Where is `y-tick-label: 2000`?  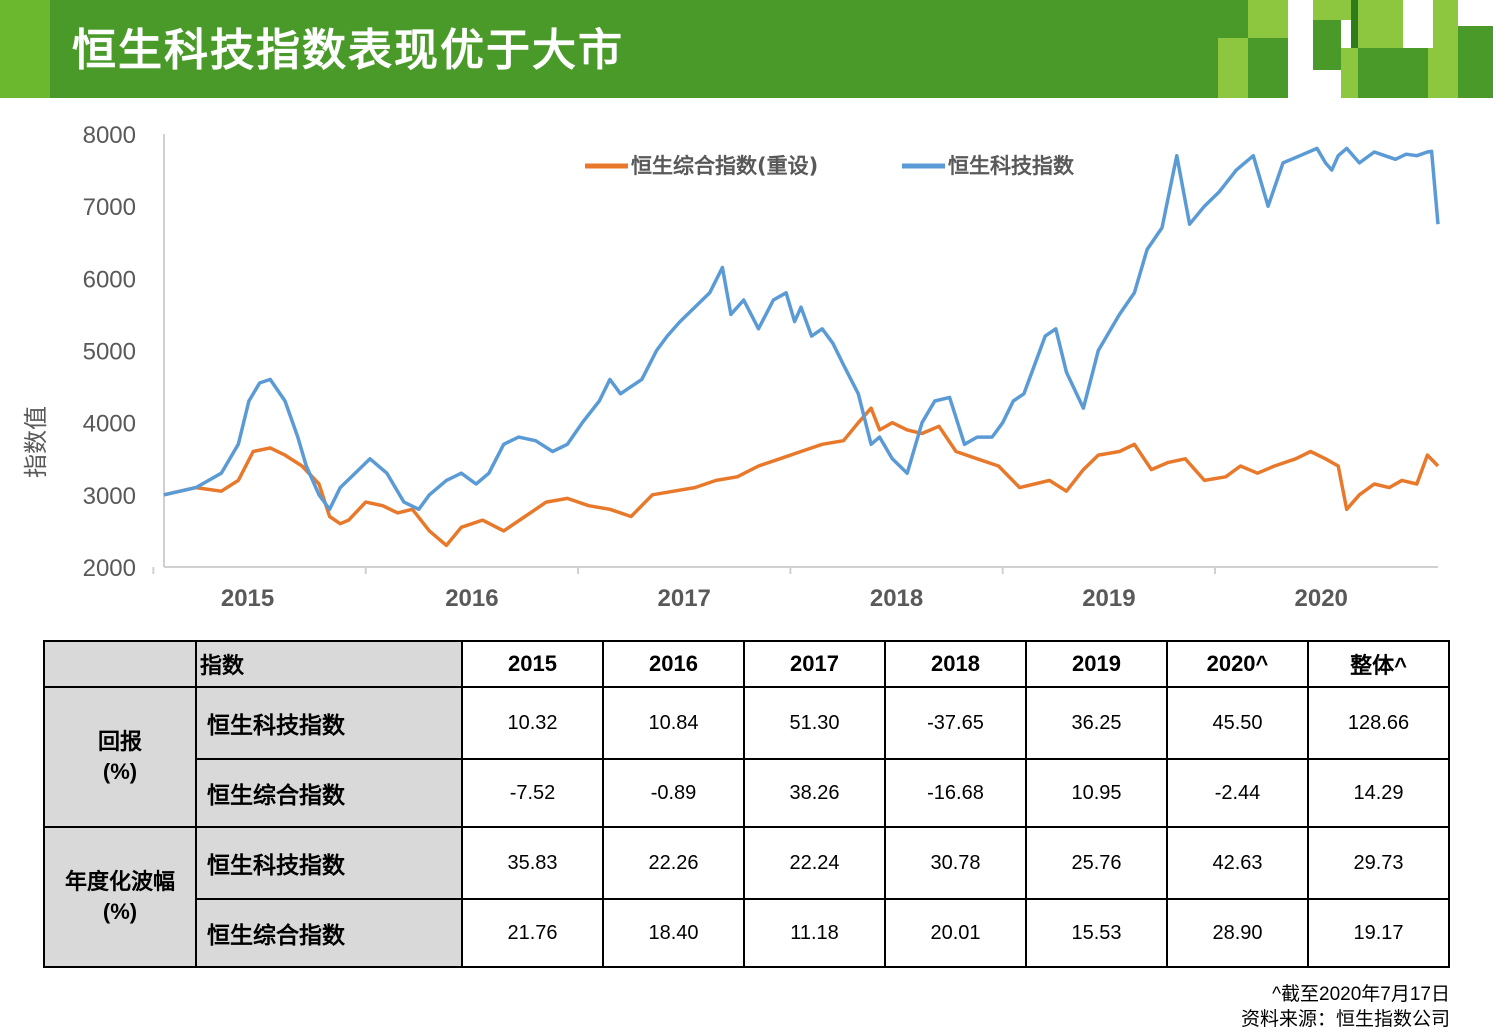
y-tick-label: 2000 is located at coordinates (109, 568).